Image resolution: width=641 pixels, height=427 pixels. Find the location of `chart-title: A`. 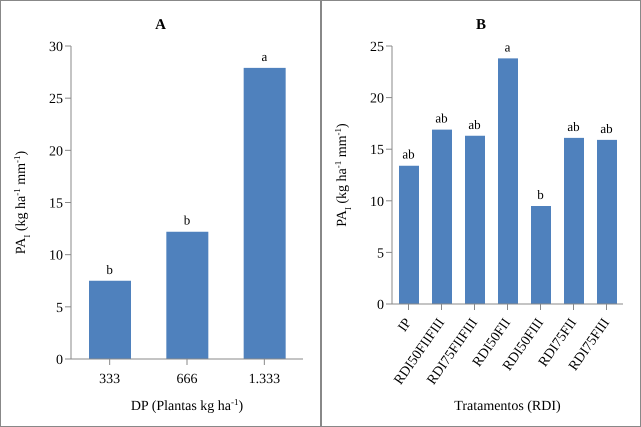

chart-title: A is located at coordinates (160, 25).